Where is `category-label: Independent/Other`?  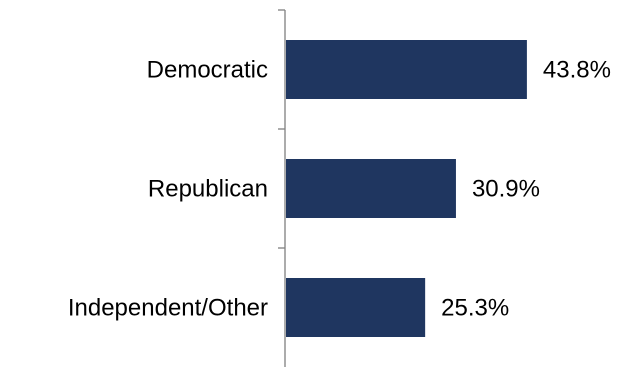
category-label: Independent/Other is located at coordinates (168, 308).